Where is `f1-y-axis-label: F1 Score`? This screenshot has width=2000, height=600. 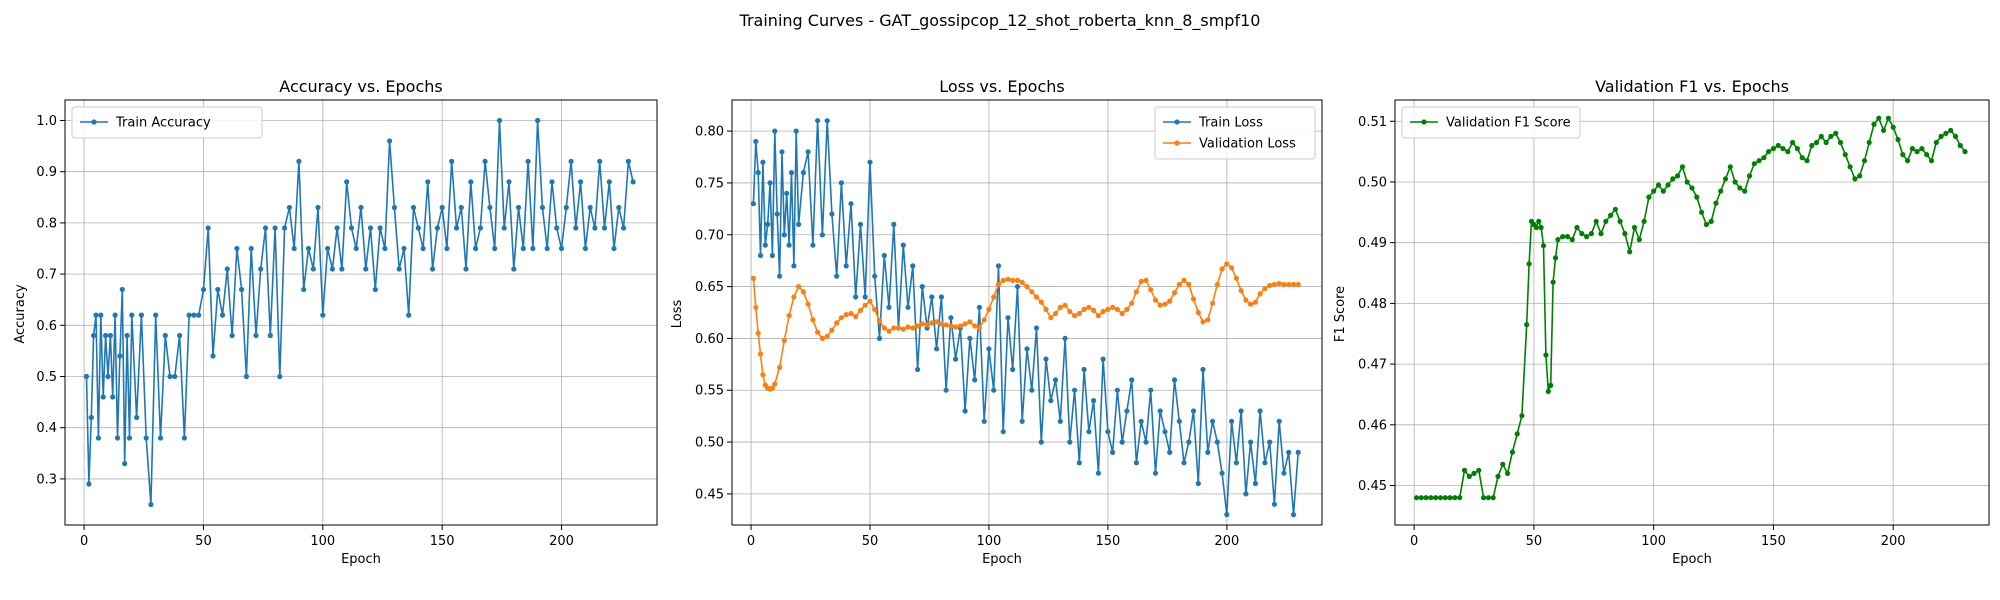
f1-y-axis-label: F1 Score is located at coordinates (1340, 314).